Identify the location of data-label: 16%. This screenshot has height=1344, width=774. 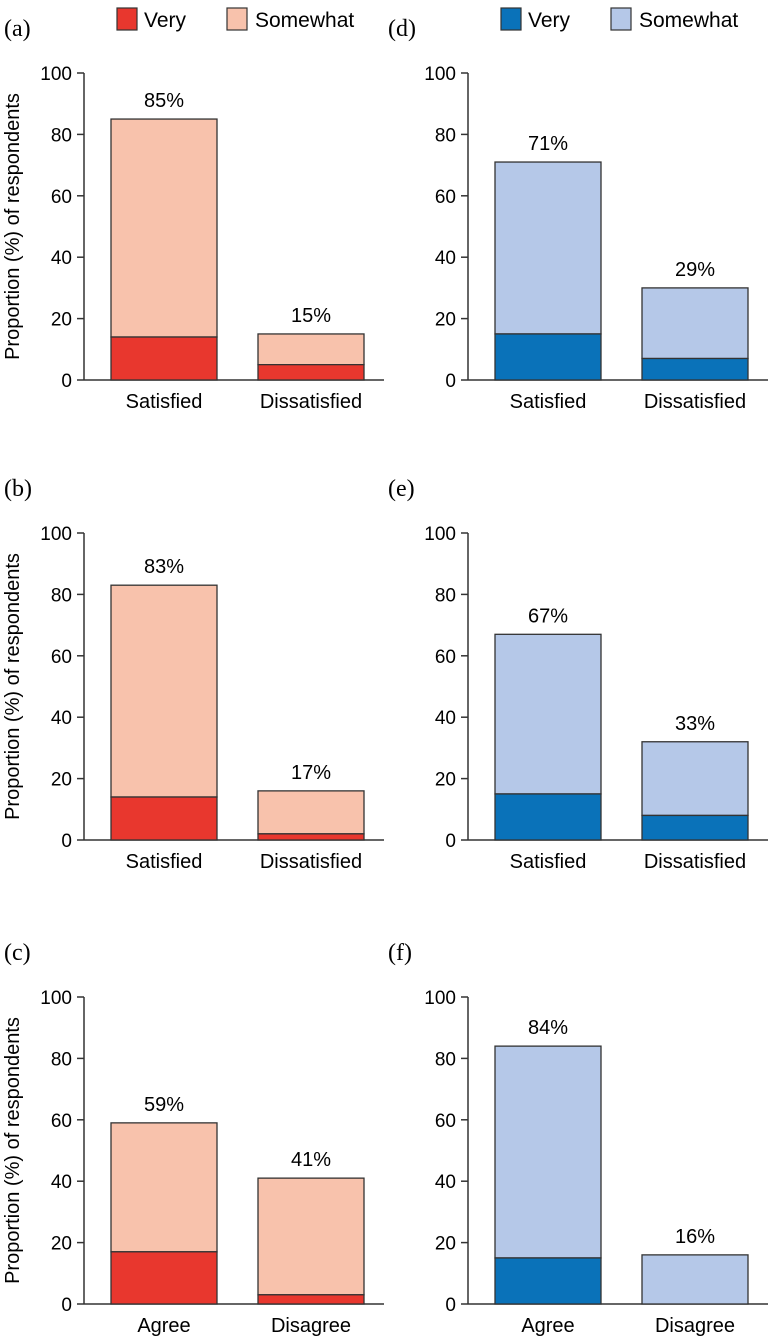
(695, 1237).